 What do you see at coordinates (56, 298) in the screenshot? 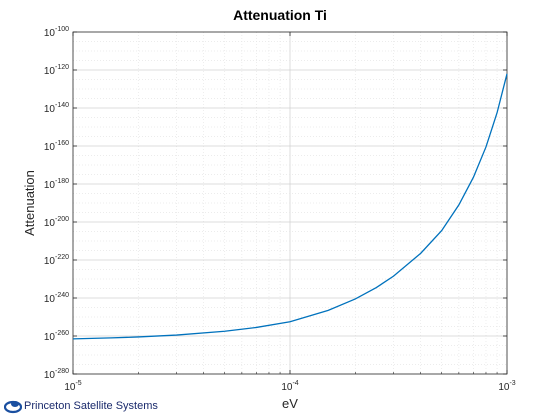
I see `y-tick-label: 10-240` at bounding box center [56, 298].